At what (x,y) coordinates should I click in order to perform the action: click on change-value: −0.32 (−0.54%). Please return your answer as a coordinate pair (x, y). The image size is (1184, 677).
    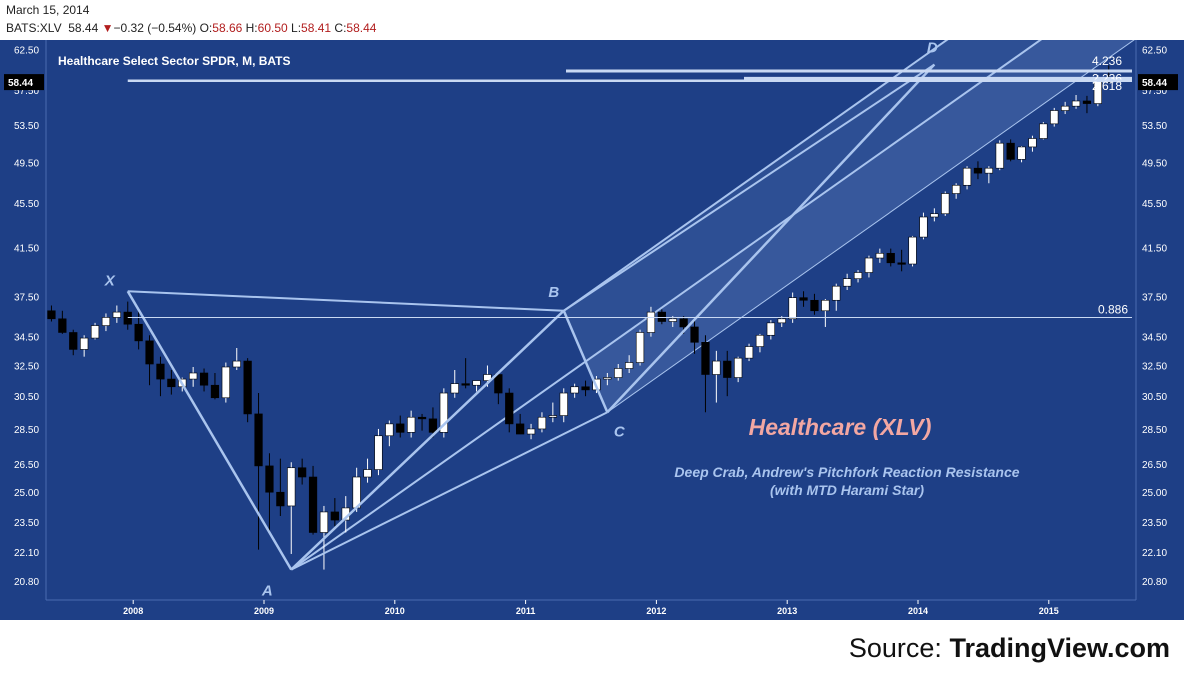
    Looking at the image, I should click on (155, 28).